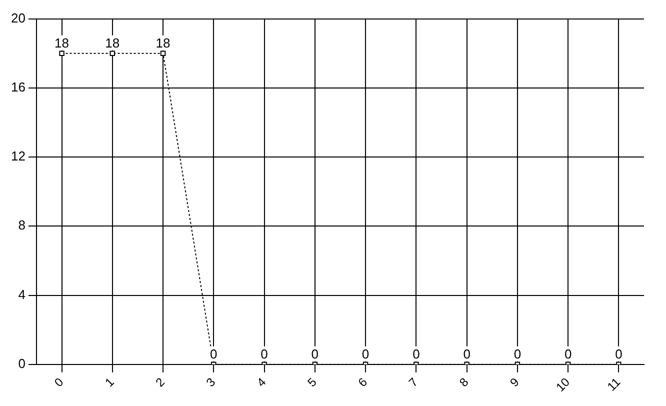  What do you see at coordinates (22, 294) in the screenshot?
I see `y-tick-label: 4` at bounding box center [22, 294].